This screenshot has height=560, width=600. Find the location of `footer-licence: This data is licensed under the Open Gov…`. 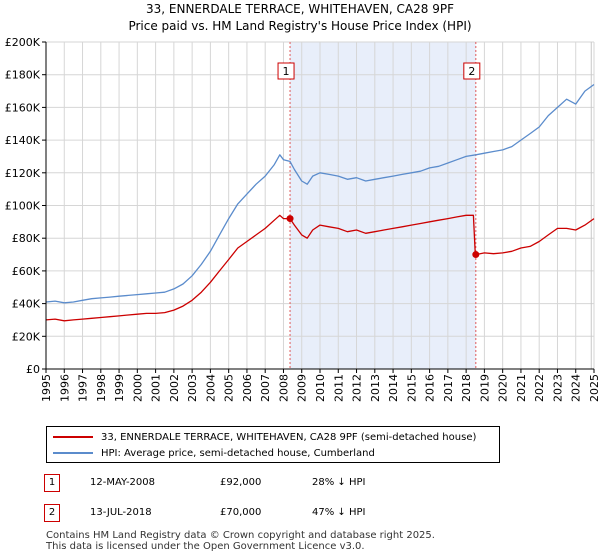

footer-licence: This data is licensed under the Open Gov… is located at coordinates (205, 546).